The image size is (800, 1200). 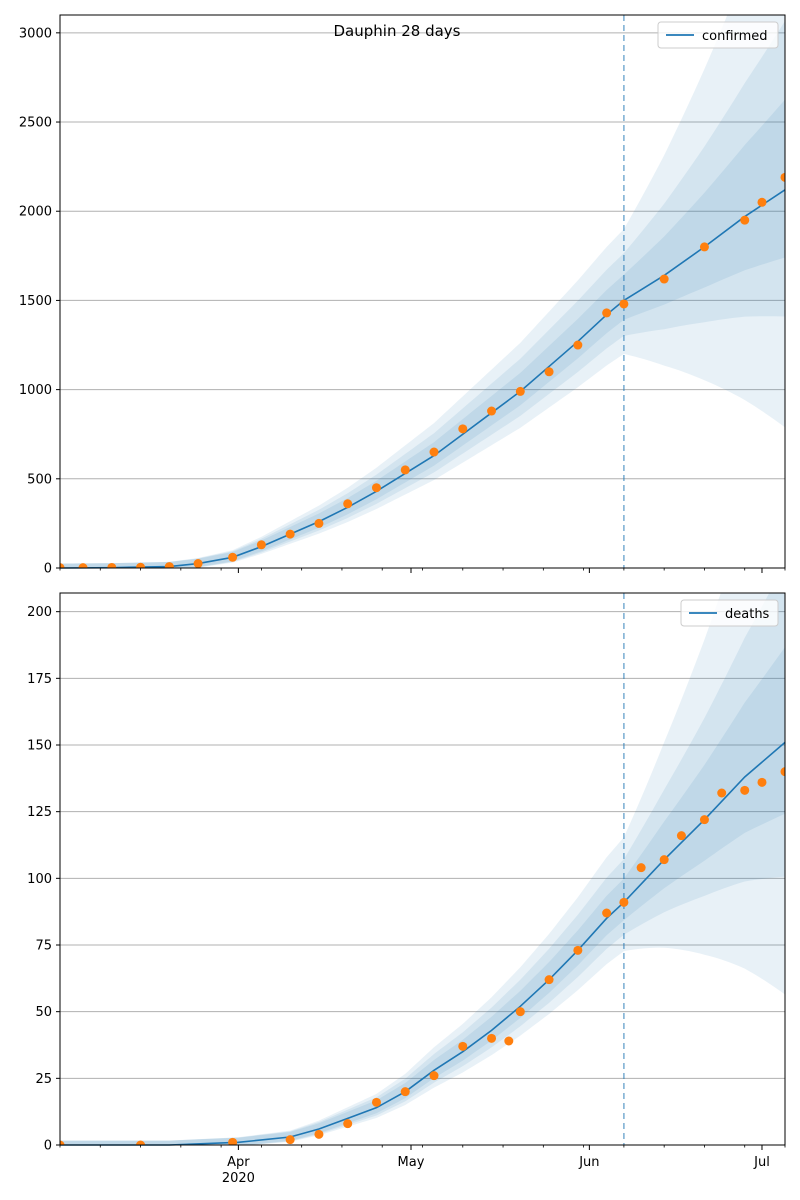 I want to click on x-tick-label: Apr, so click(x=238, y=1162).